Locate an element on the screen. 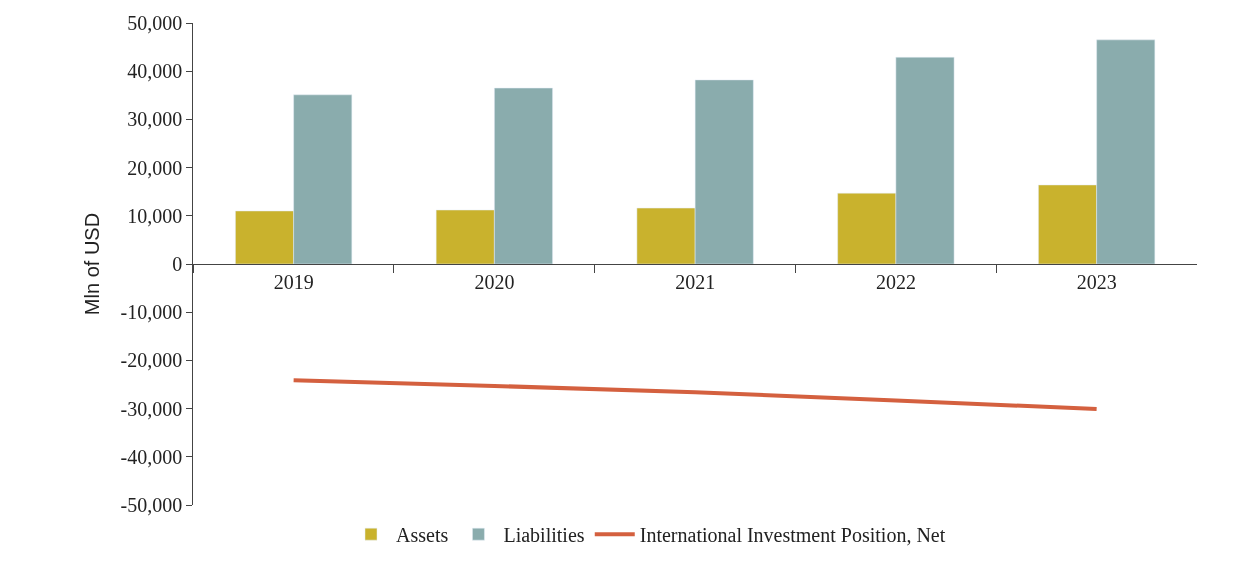 The image size is (1237, 566). y-tick-label: -30,000 is located at coordinates (151, 408).